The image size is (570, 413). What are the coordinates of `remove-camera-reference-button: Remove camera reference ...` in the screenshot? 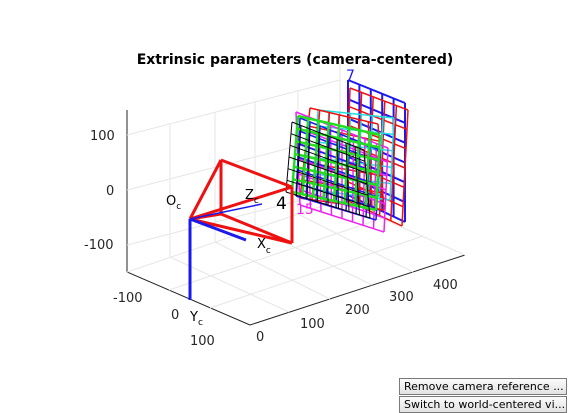 It's located at (483, 386).